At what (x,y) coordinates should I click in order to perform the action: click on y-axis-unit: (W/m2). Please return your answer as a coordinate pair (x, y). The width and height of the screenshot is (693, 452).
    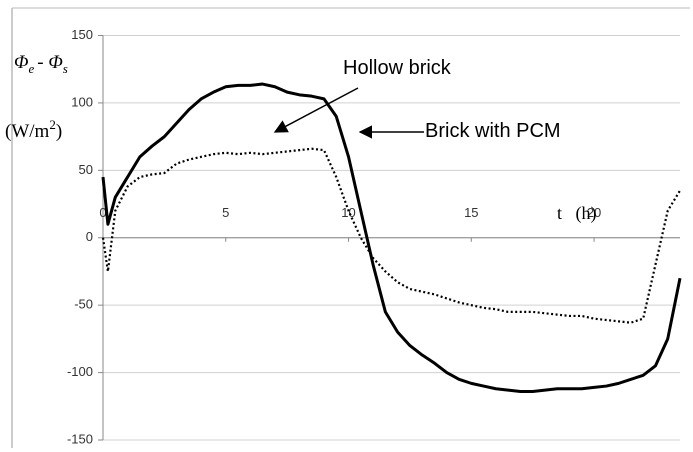
    Looking at the image, I should click on (33, 129).